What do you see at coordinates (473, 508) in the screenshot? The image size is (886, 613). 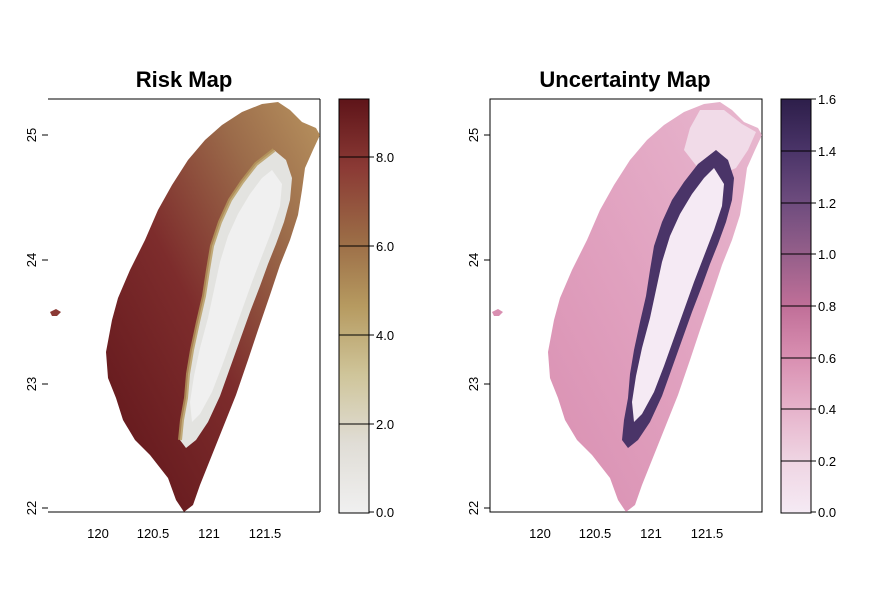 I see `uncertainty-y-tick: 22` at bounding box center [473, 508].